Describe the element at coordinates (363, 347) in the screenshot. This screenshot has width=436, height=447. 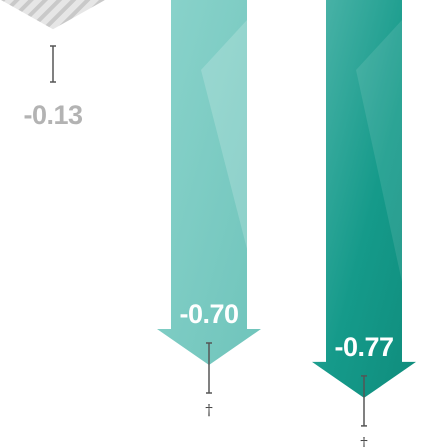
I see `value-label: -0.77` at that location.